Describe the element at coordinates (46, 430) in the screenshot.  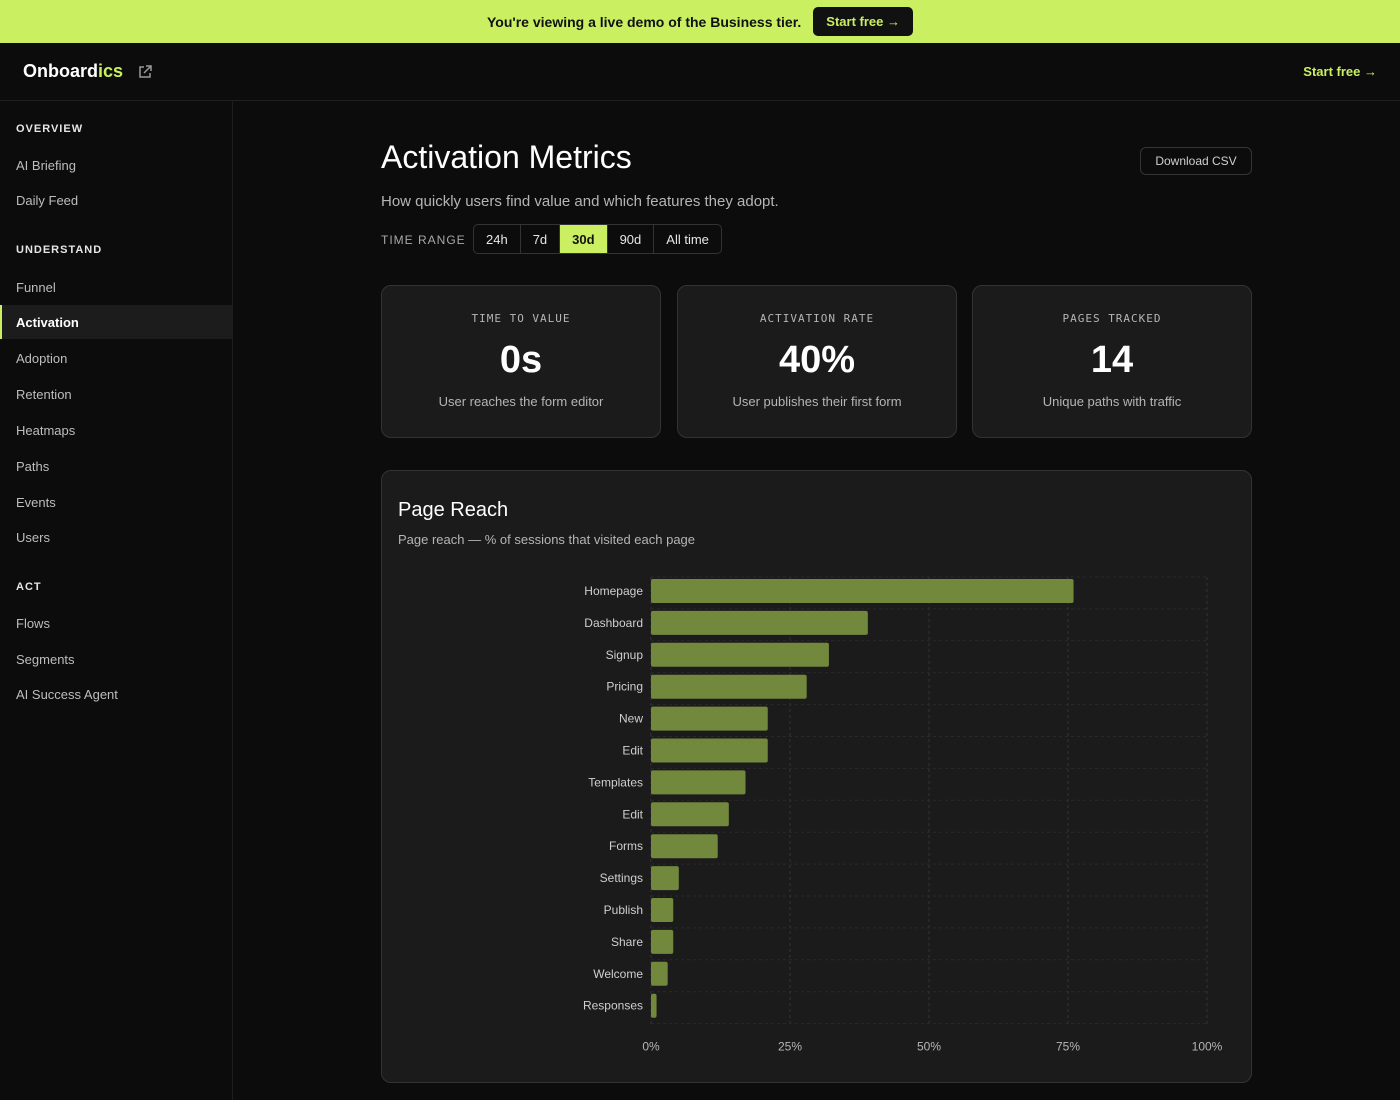
I see `sidebar-item-heatmaps: Heatmaps` at that location.